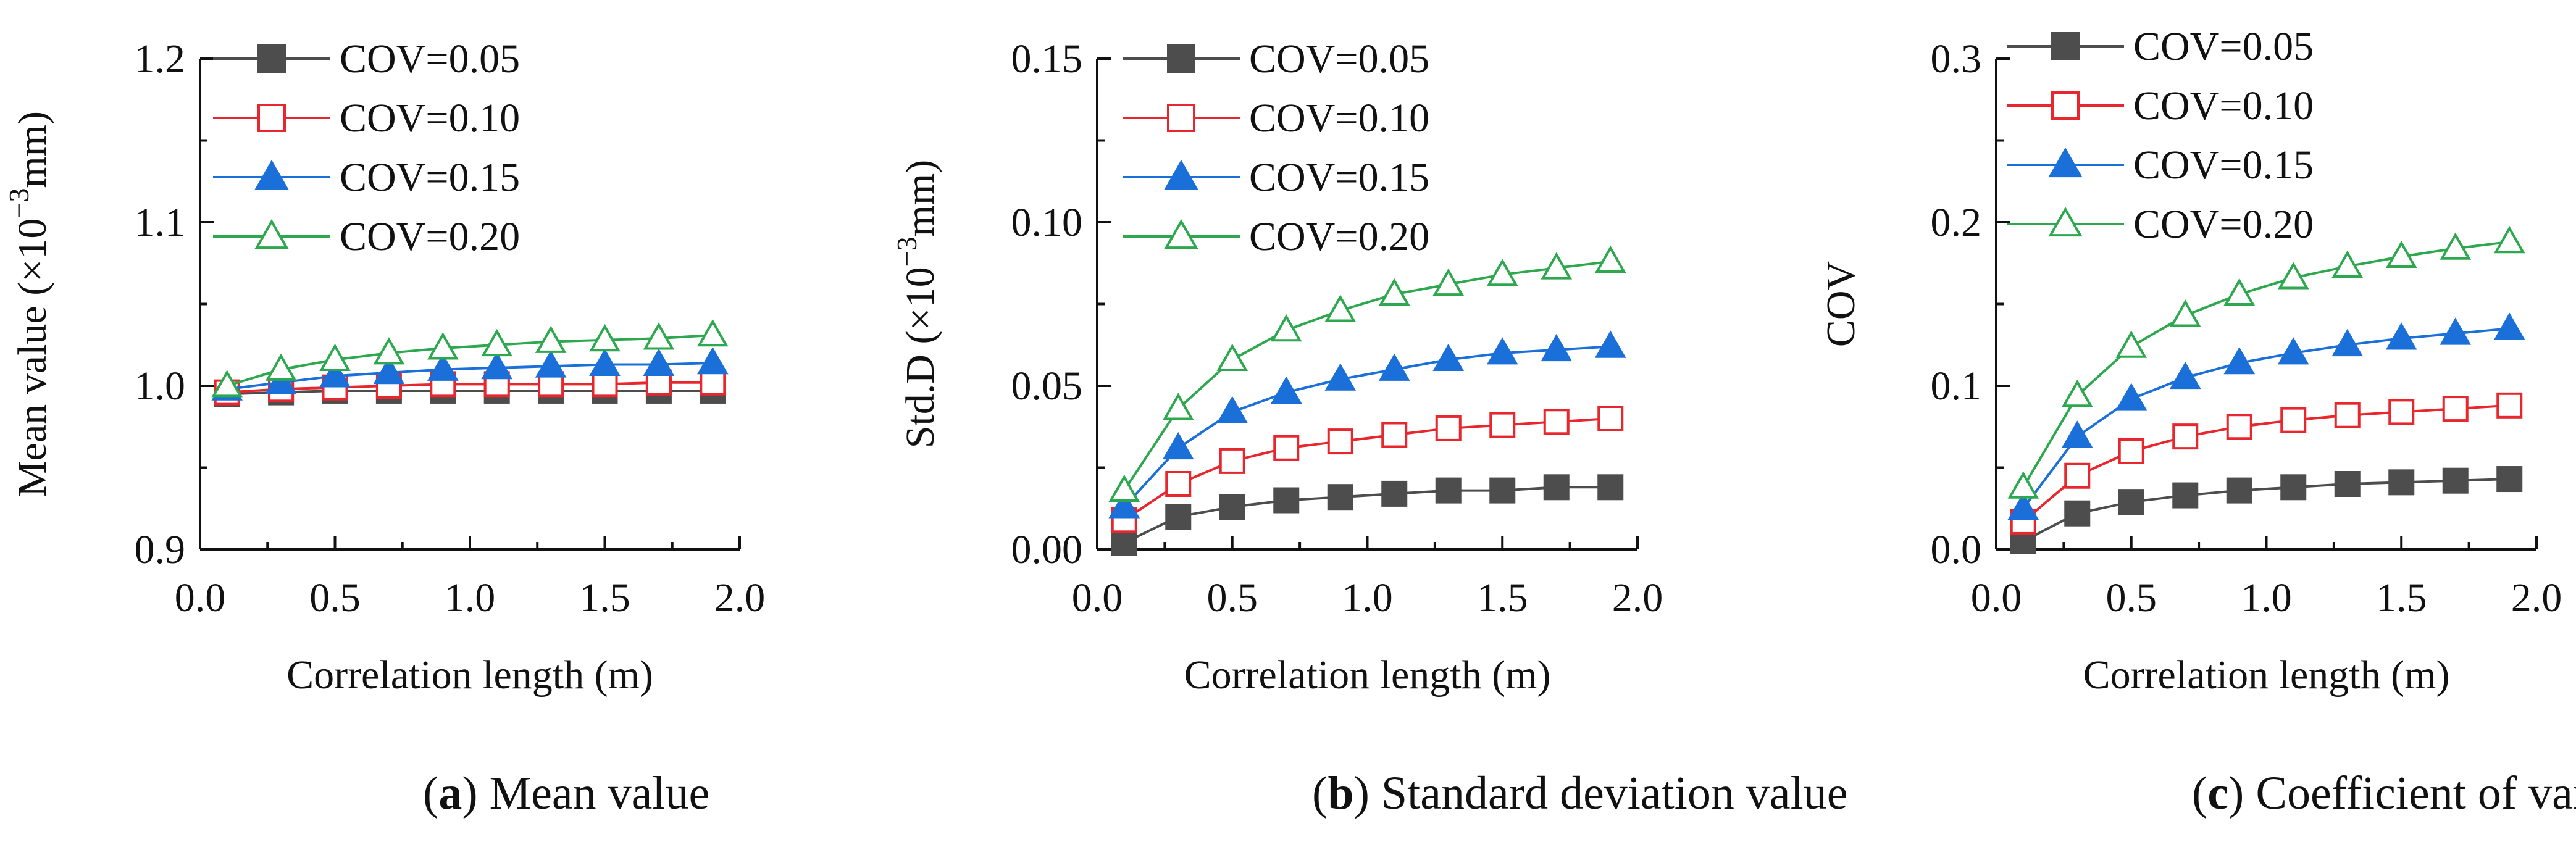  What do you see at coordinates (470, 597) in the screenshot?
I see `x-tick-label: 1.0` at bounding box center [470, 597].